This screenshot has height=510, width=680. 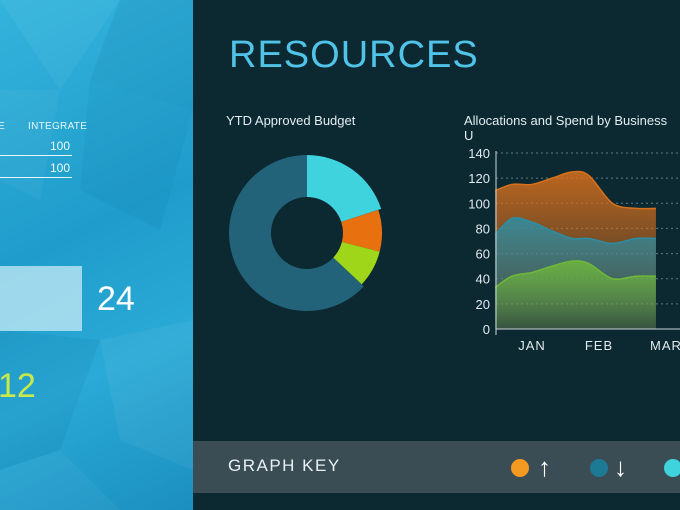 What do you see at coordinates (2, 126) in the screenshot?
I see `column-header-partial: E` at bounding box center [2, 126].